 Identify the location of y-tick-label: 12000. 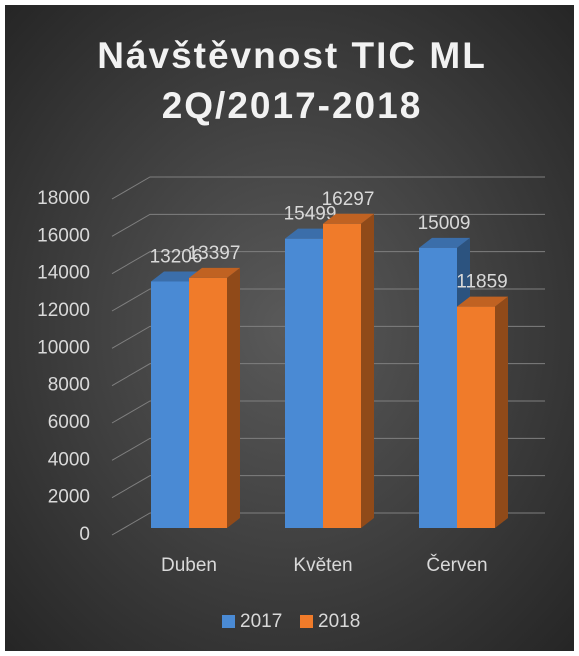
(63, 310).